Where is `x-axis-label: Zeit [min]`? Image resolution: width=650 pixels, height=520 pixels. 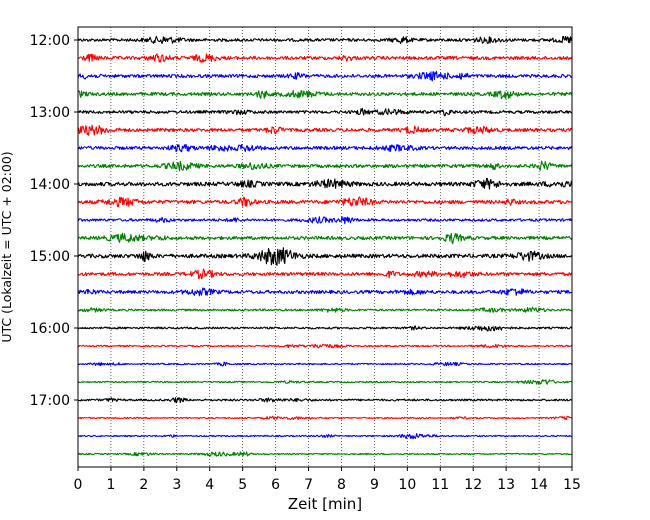
x-axis-label: Zeit [min] is located at coordinates (325, 504).